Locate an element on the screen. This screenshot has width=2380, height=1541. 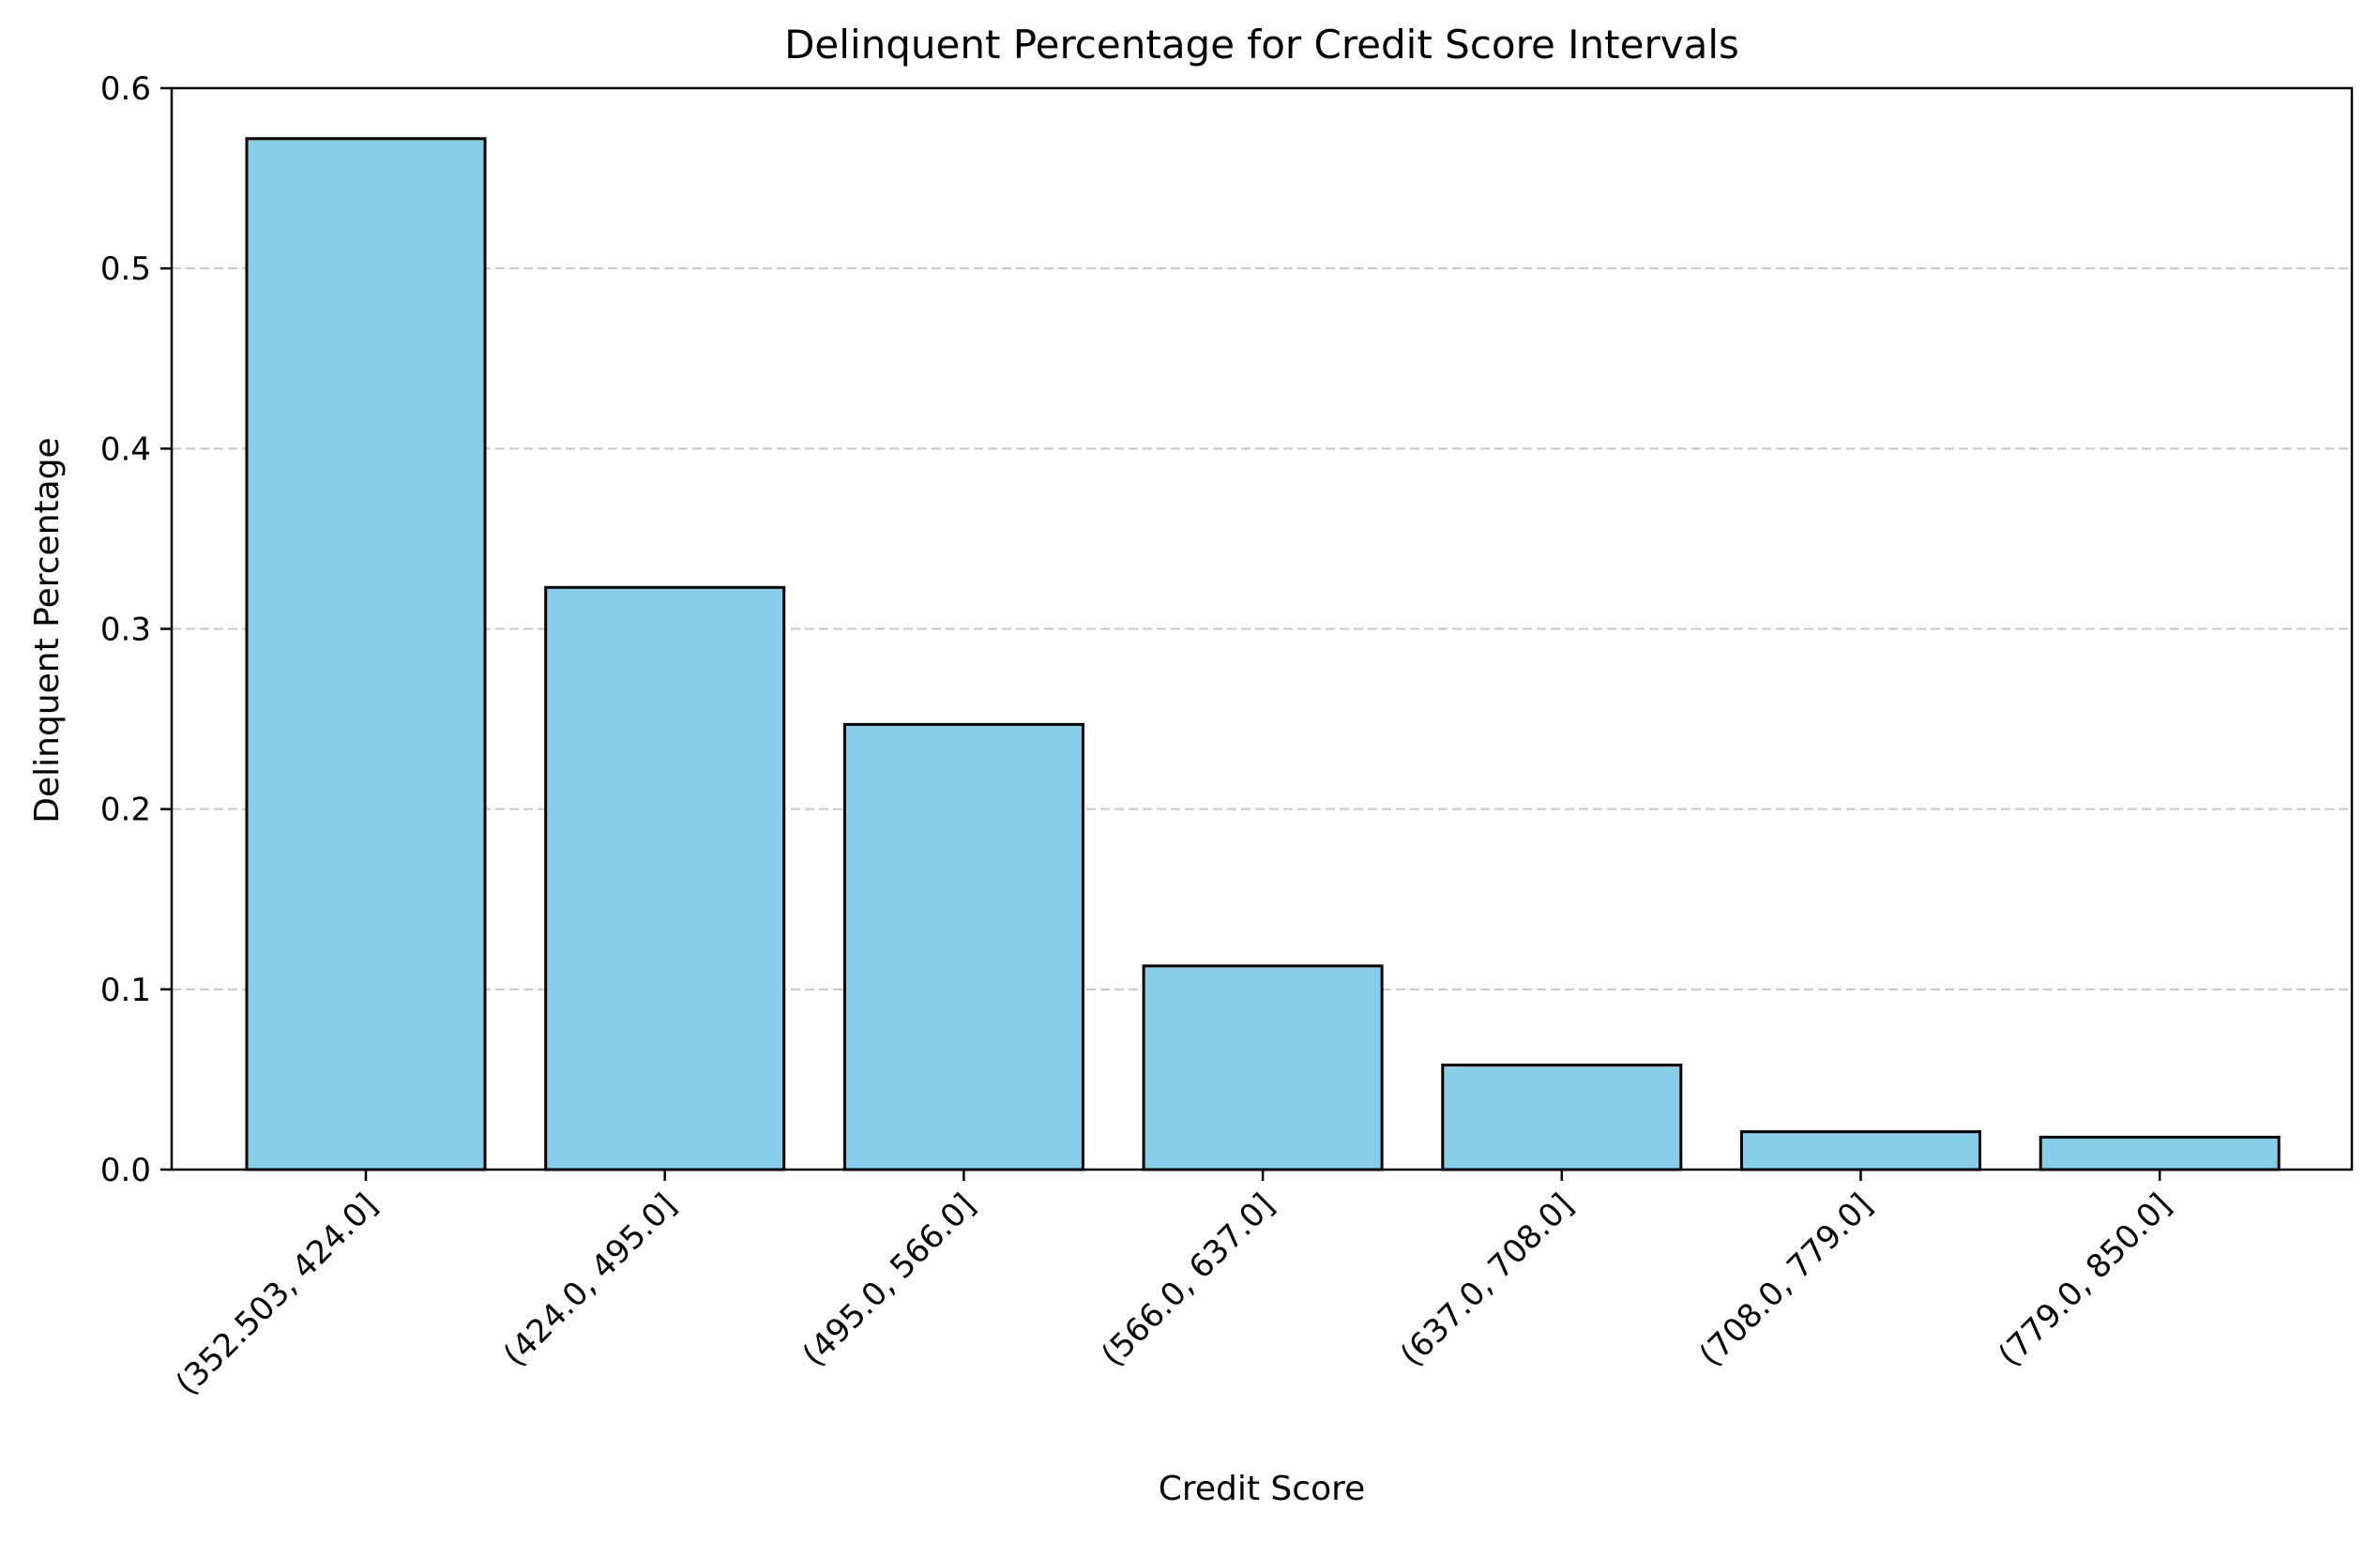
y-axis-label: Delinquent Percentage is located at coordinates (47, 630).